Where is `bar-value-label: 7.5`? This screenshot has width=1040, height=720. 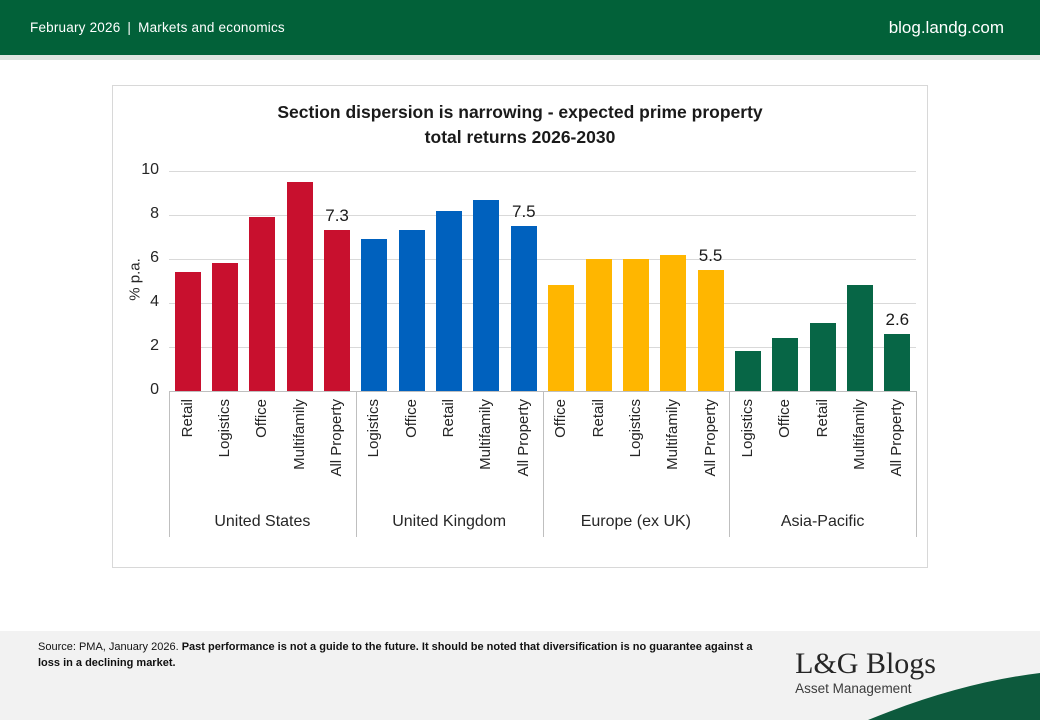
bar-value-label: 7.5 is located at coordinates (523, 211).